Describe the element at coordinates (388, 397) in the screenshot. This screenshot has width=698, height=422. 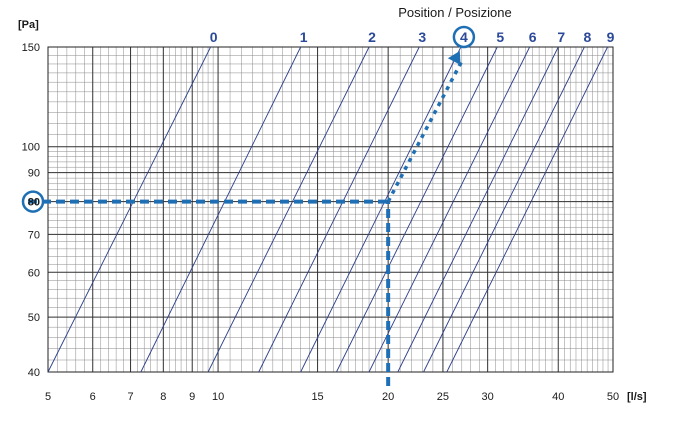
I see `x-tick-label: 20` at that location.